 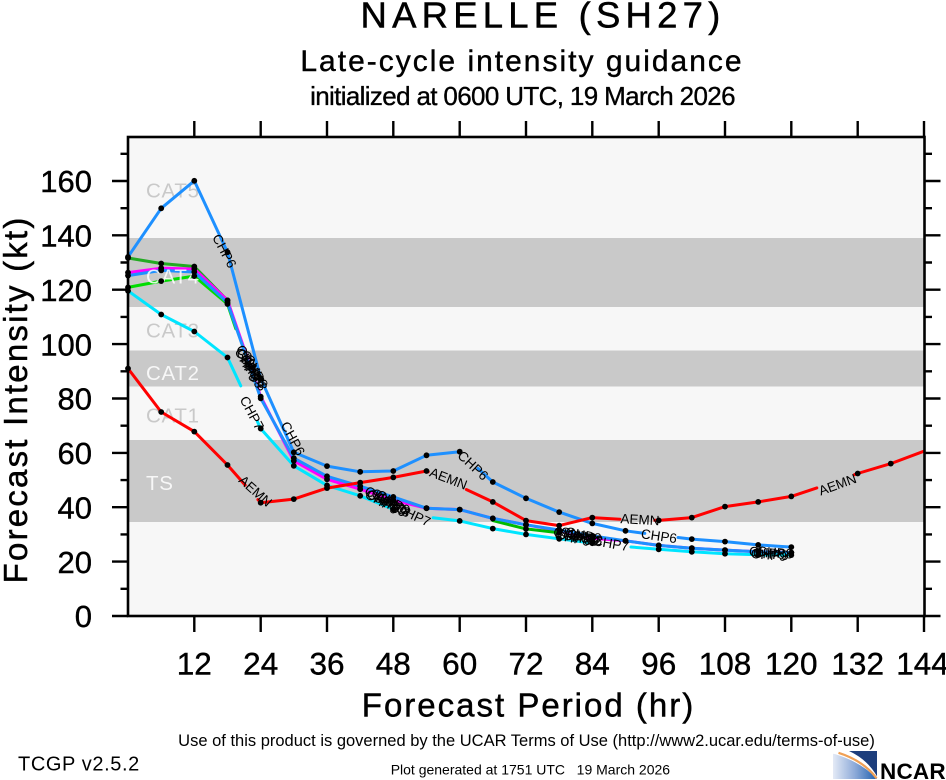 I want to click on svg-text: 24, so click(x=260, y=664).